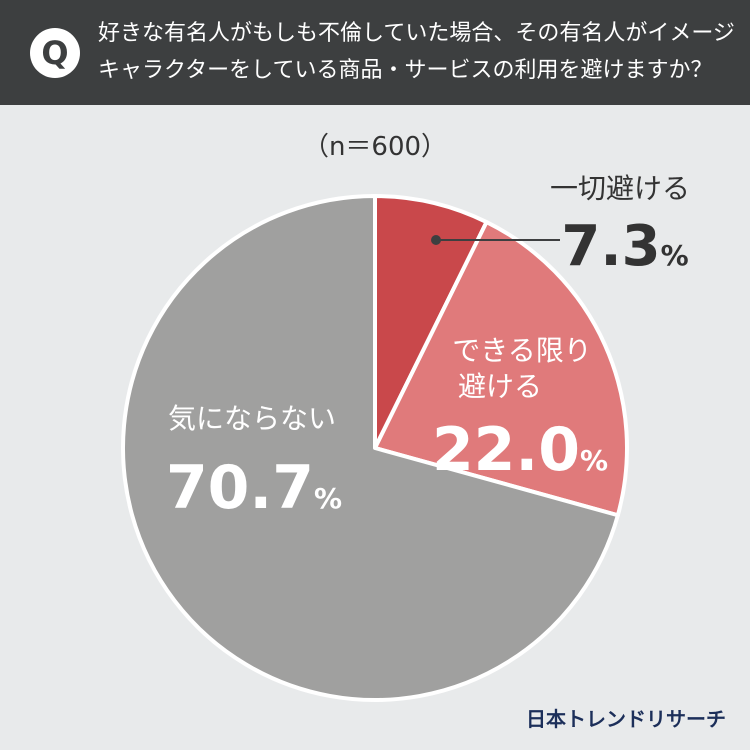  Describe the element at coordinates (620, 188) in the screenshot. I see `label-avoid-completely: 一切避ける` at that location.